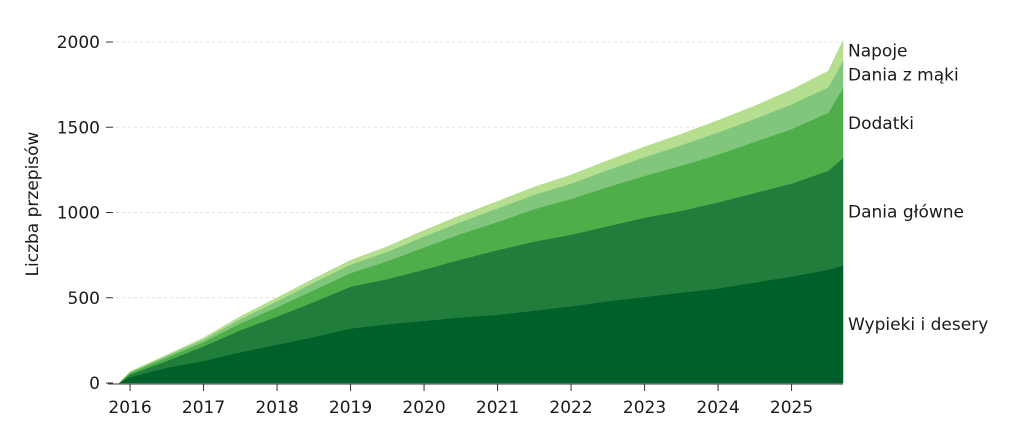 The image size is (1024, 439). What do you see at coordinates (94, 384) in the screenshot?
I see `y-tick-label: 0` at bounding box center [94, 384].